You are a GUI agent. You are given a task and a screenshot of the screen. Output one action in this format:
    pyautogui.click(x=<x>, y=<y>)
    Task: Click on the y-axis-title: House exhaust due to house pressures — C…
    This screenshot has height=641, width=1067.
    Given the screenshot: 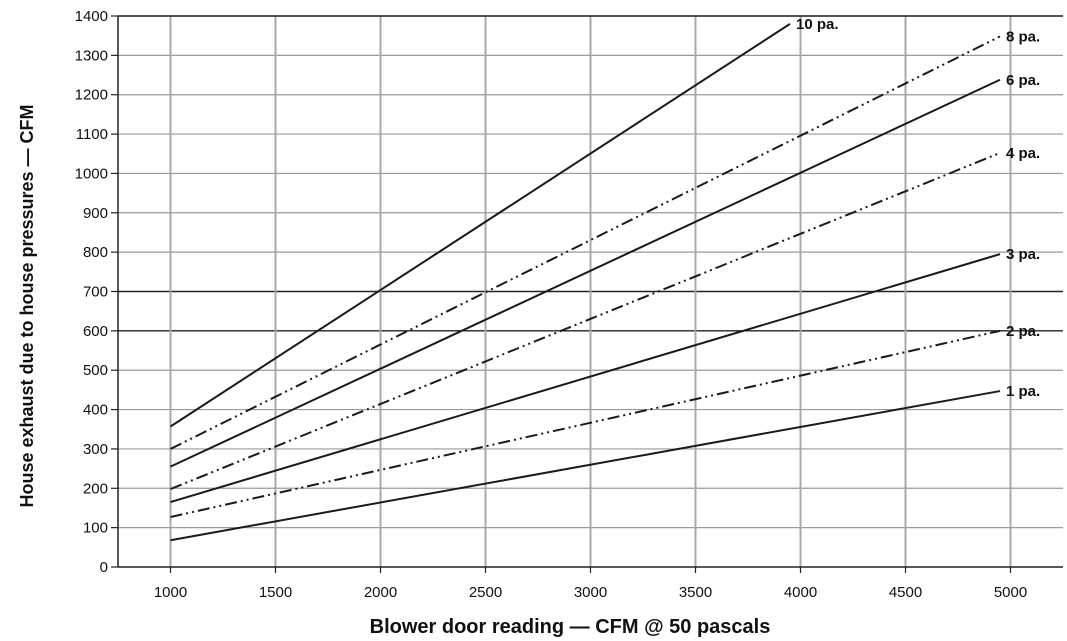 What is the action you would take?
    pyautogui.click(x=27, y=305)
    